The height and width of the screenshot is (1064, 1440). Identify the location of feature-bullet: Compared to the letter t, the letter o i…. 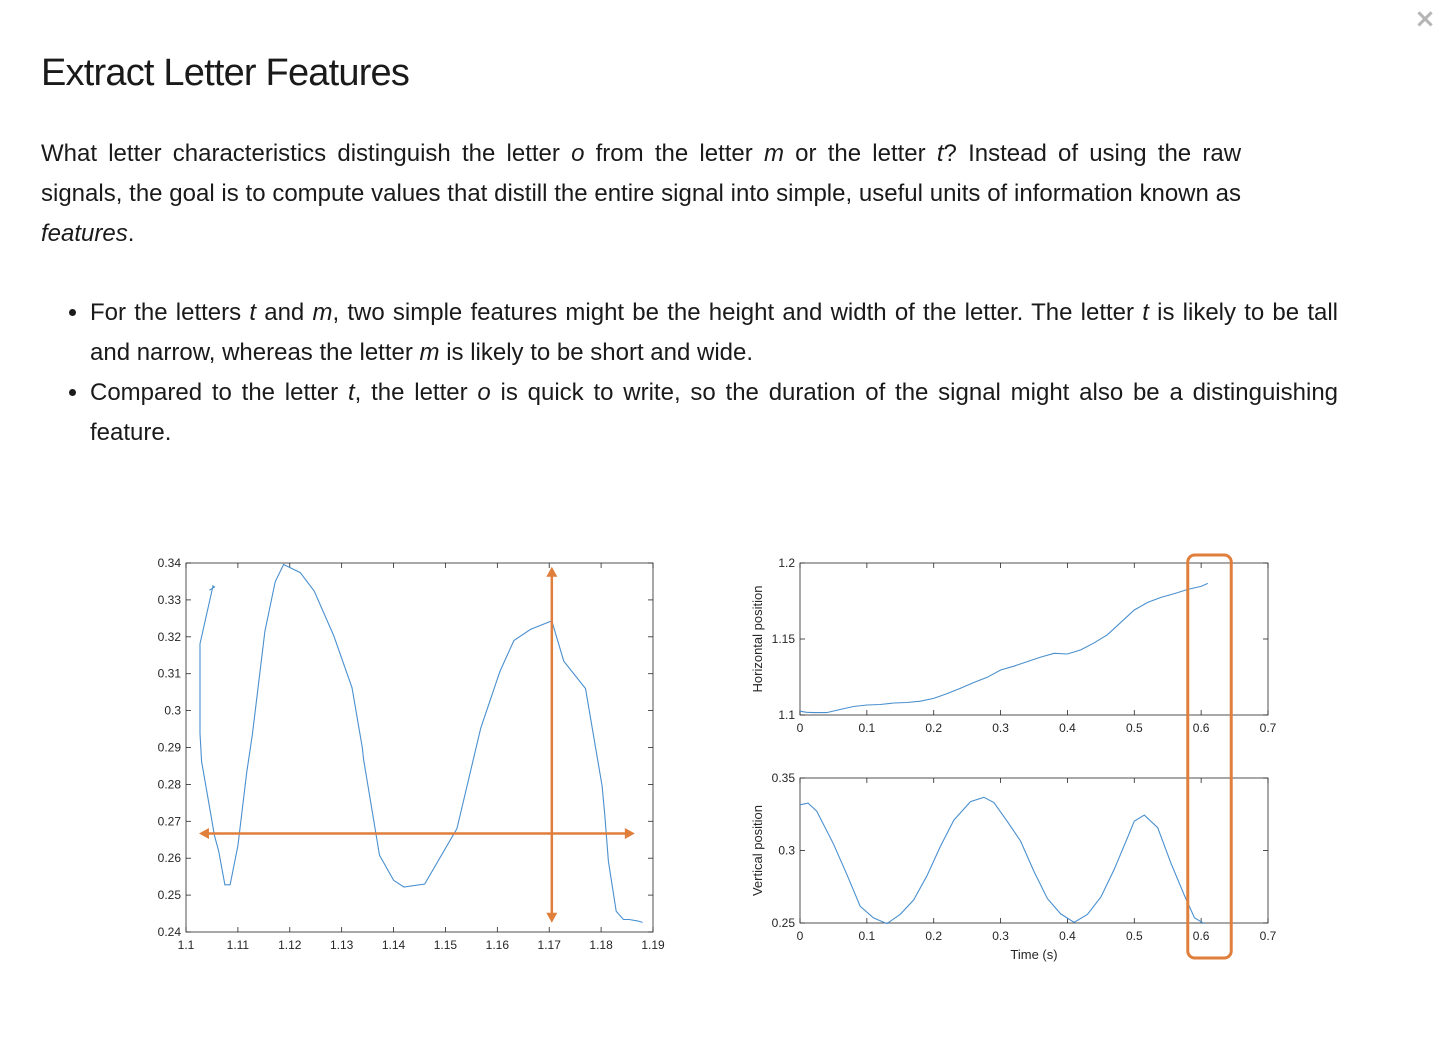
(714, 413).